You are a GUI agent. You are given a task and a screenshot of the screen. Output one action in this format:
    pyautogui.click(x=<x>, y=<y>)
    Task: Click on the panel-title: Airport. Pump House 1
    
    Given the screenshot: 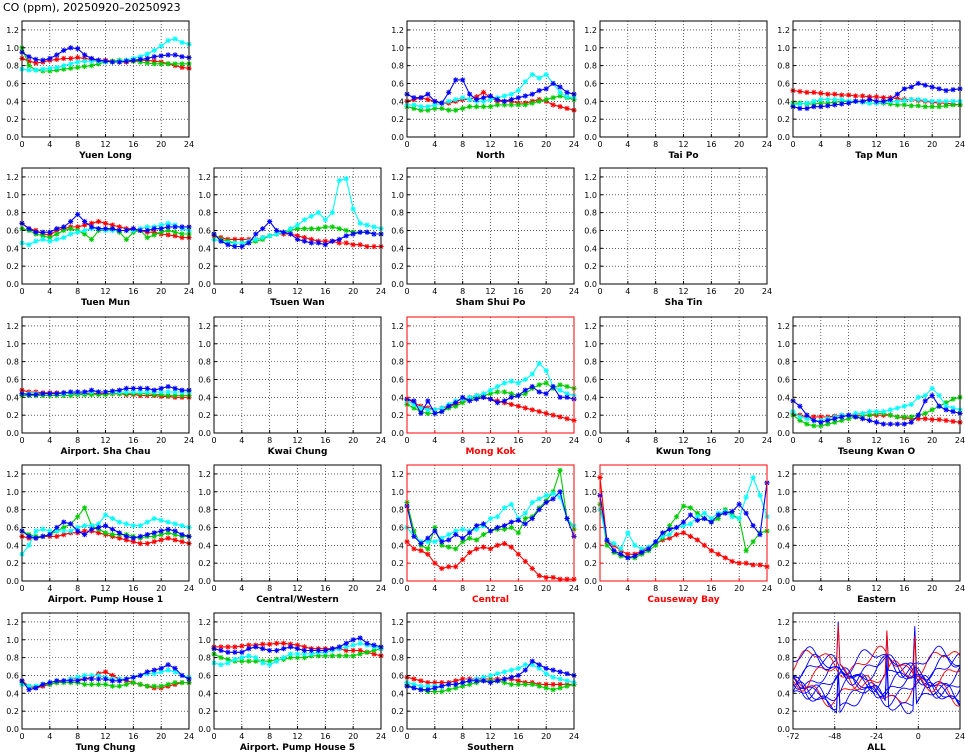 What is the action you would take?
    pyautogui.click(x=105, y=600)
    